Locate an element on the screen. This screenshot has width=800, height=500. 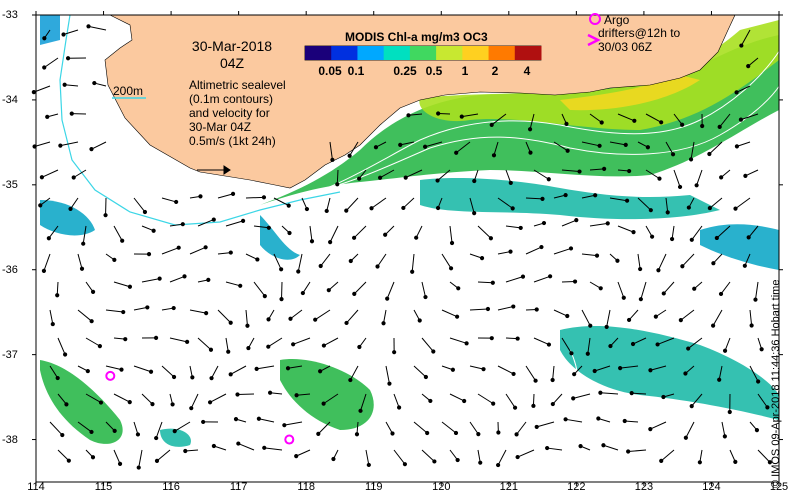
y-tick-label: -36 is located at coordinates (10, 269).